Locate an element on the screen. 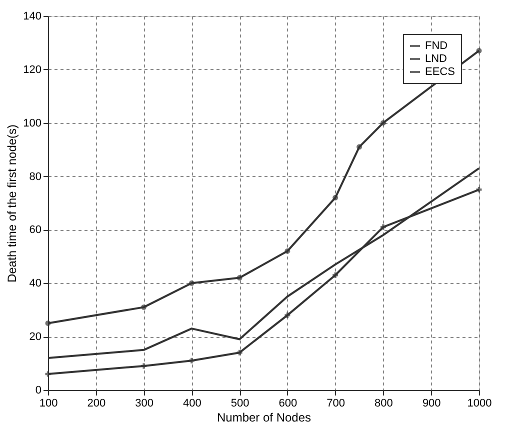 Image resolution: width=507 pixels, height=428 pixels. x-tick-label: 900 is located at coordinates (431, 404).